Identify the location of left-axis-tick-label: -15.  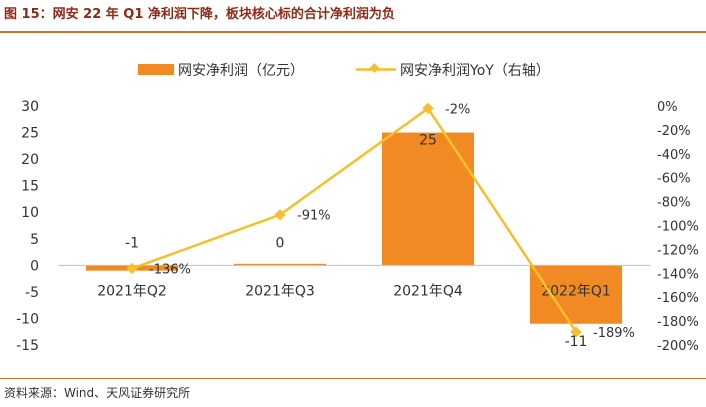
(27, 346).